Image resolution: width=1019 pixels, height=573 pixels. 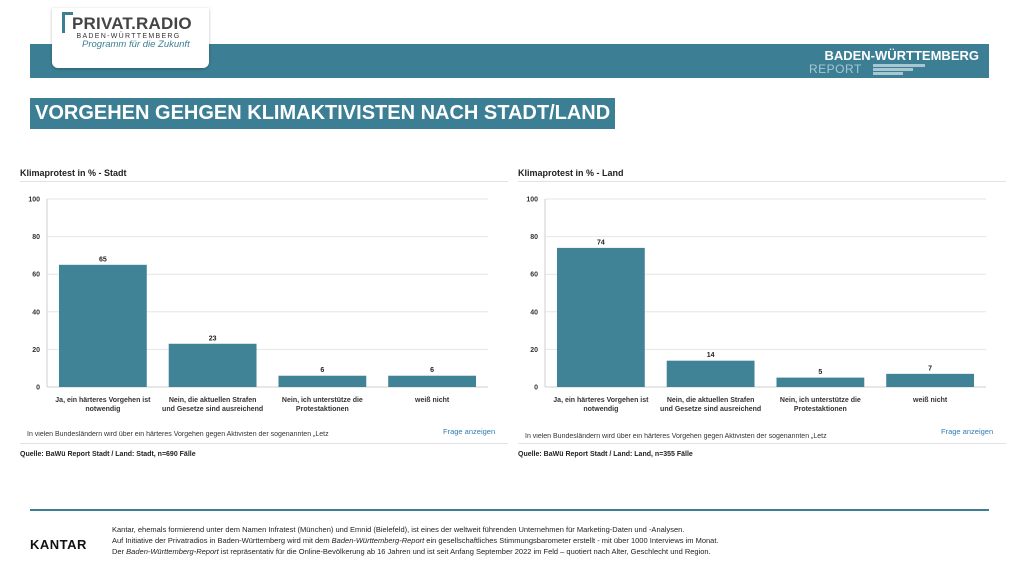 I want to click on report-title: BADEN-WÜRTTEMBERG, so click(x=901, y=55).